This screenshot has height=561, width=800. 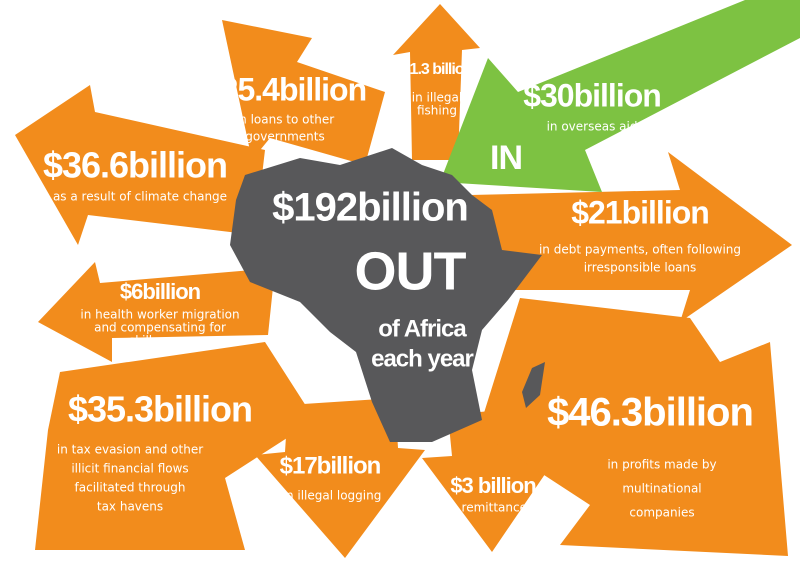 What do you see at coordinates (130, 450) in the screenshot?
I see `description: in tax evasion and other` at bounding box center [130, 450].